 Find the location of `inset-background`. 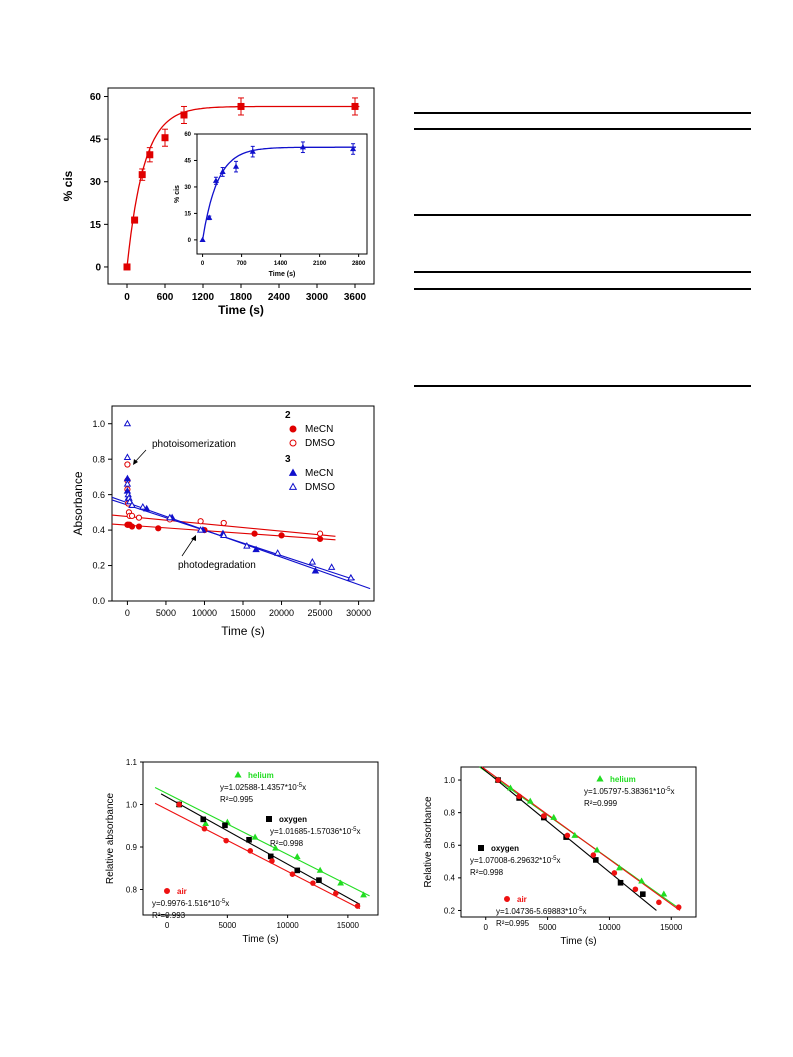

inset-background is located at coordinates (282, 194).